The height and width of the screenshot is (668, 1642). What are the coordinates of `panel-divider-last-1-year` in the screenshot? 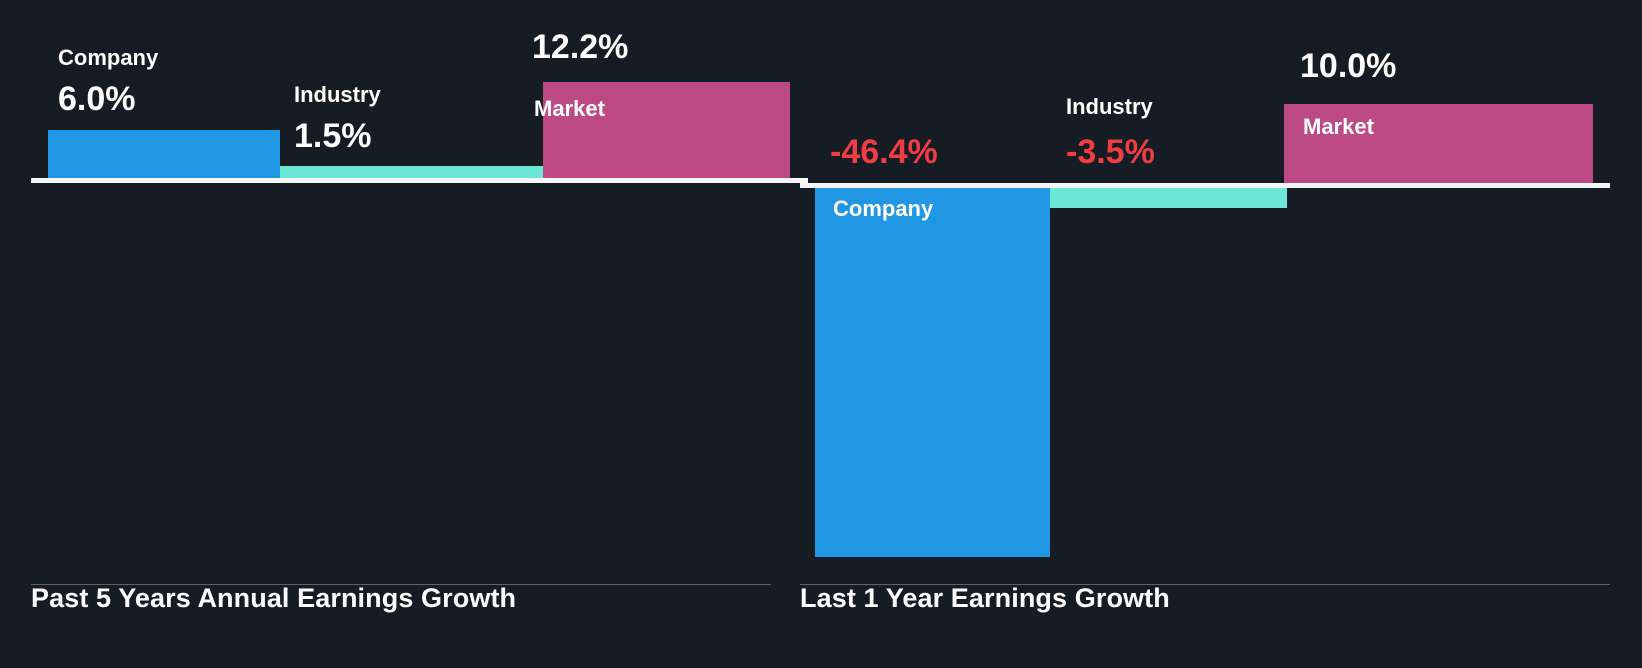 It's located at (1205, 584).